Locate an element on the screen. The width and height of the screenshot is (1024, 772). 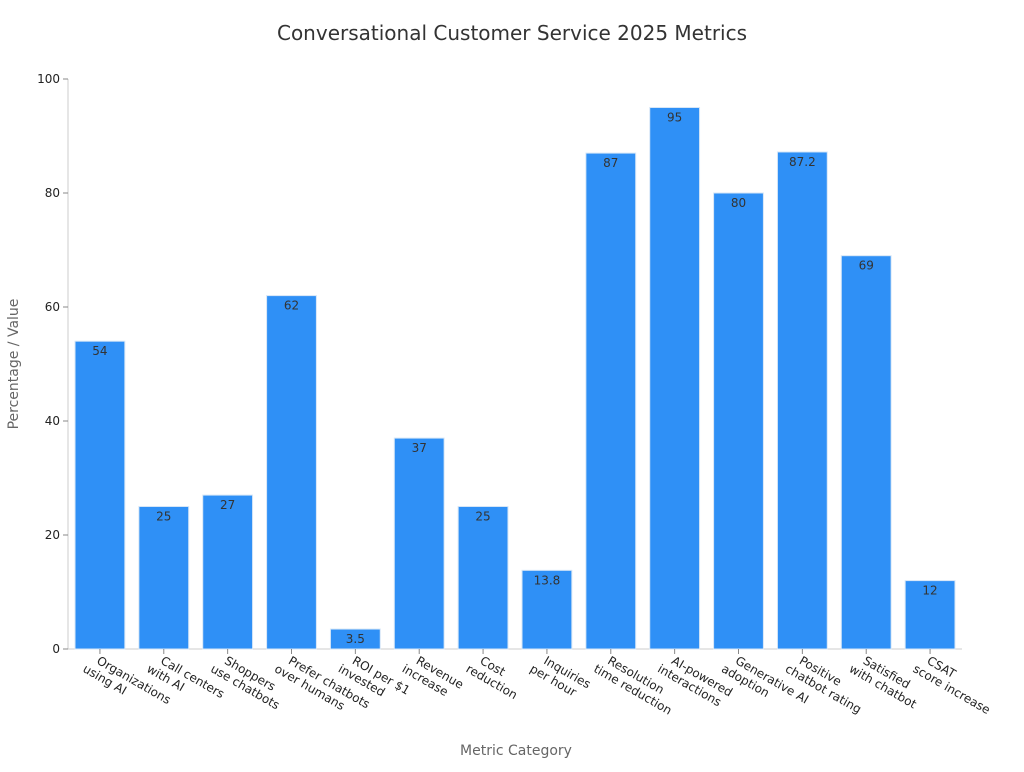
value-label: 80 is located at coordinates (738, 203).